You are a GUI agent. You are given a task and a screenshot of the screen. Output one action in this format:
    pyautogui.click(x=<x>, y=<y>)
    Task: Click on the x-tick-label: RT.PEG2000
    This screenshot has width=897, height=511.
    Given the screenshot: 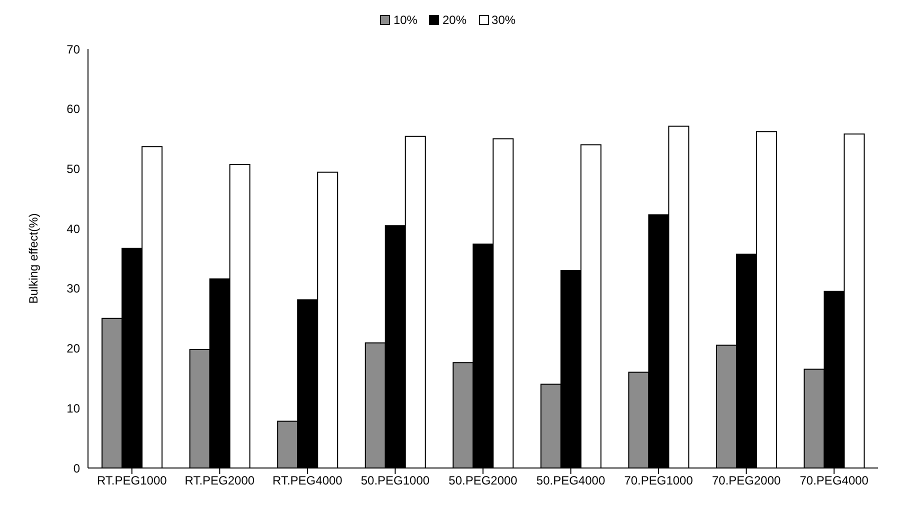 What is the action you would take?
    pyautogui.click(x=219, y=481)
    